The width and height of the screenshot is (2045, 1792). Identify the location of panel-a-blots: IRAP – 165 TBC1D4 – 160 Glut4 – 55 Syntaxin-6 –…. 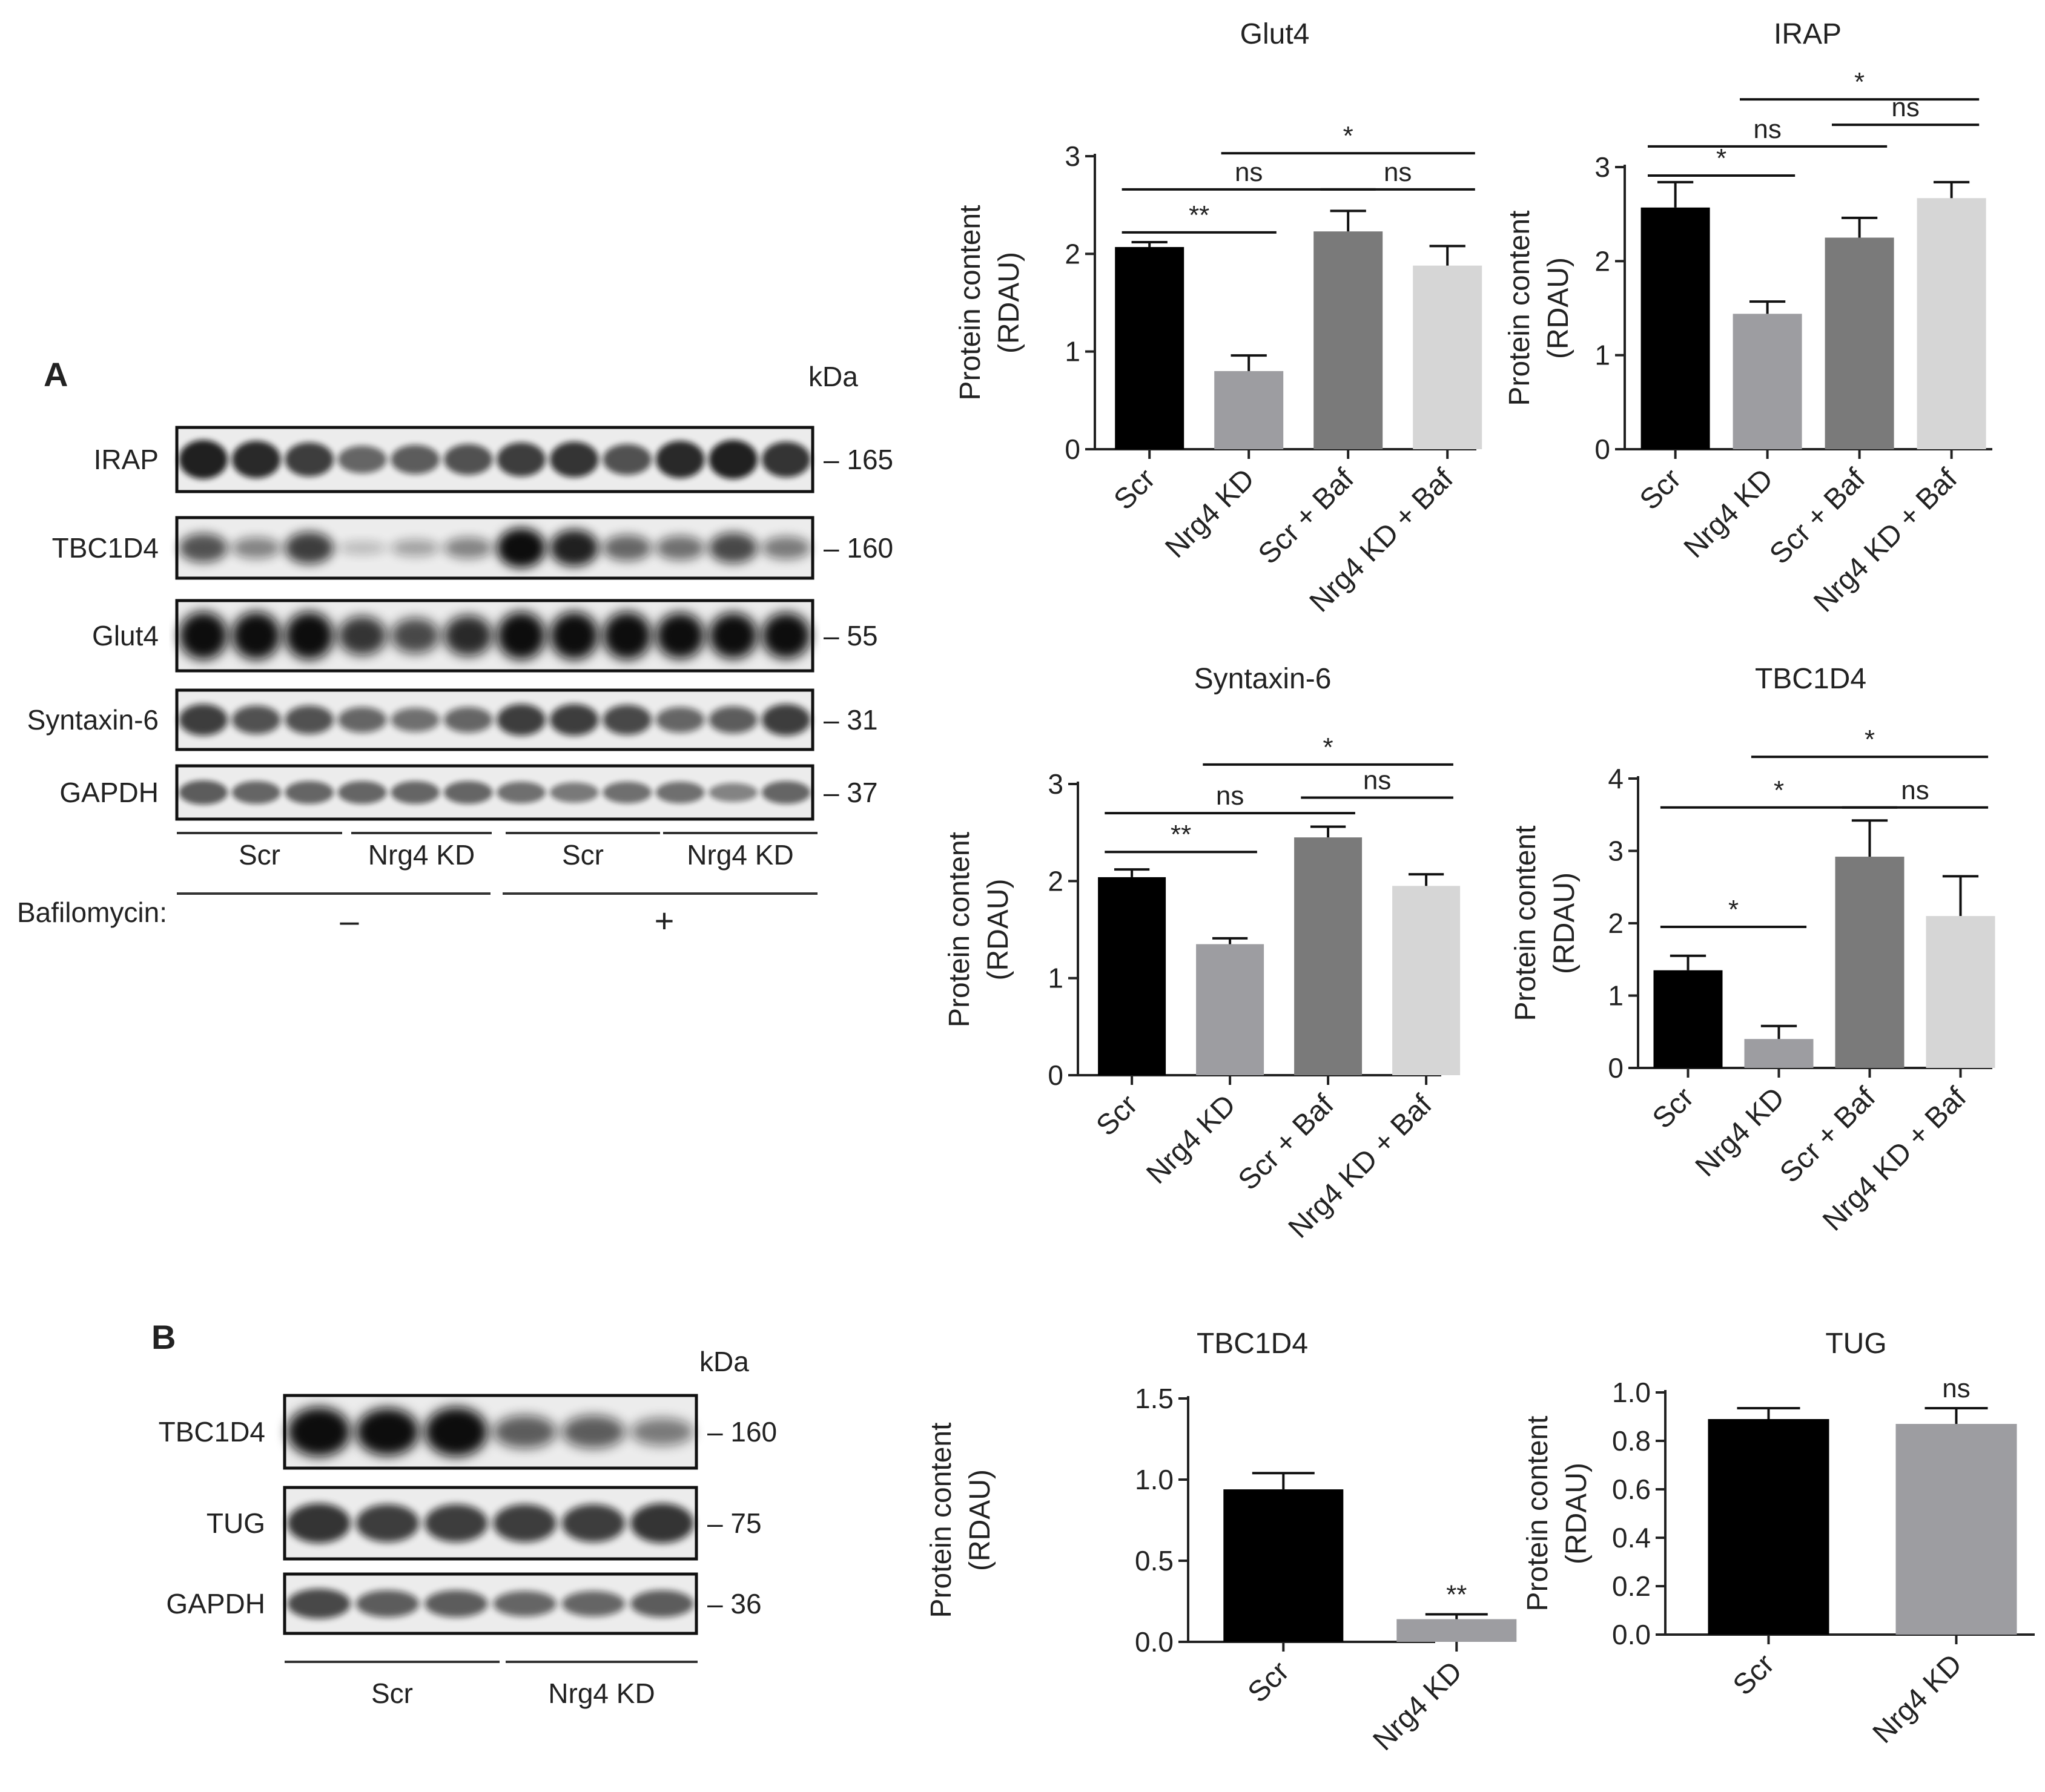
(460, 623).